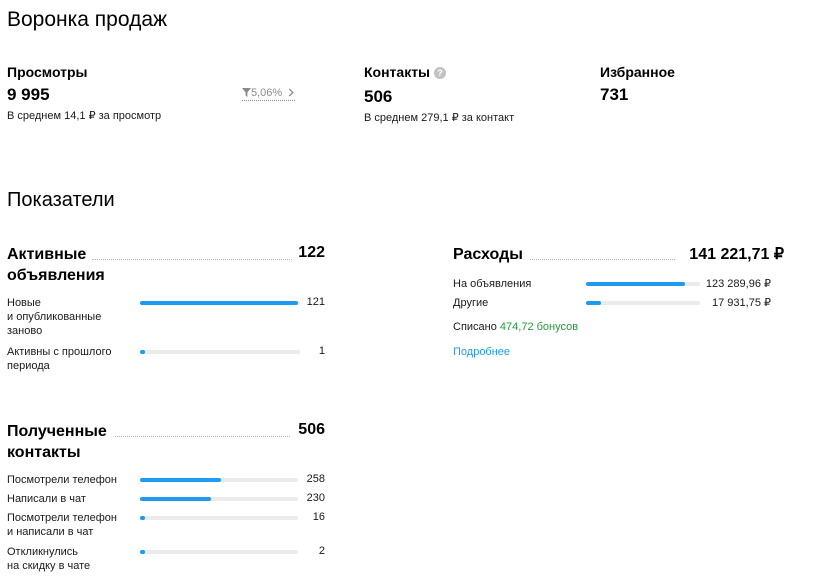 This screenshot has height=576, width=838. I want to click on label-line: и написали в чат, so click(50, 532).